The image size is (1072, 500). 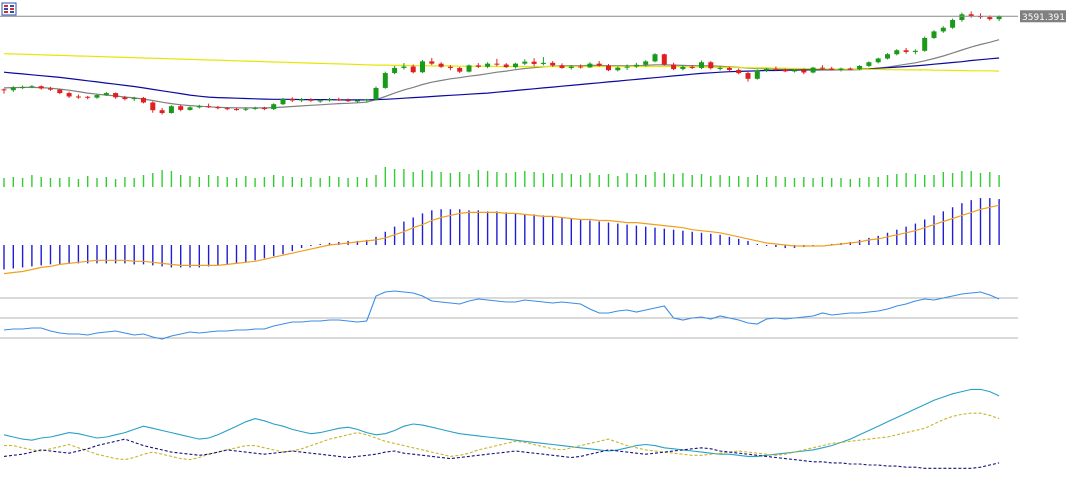 I want to click on oscillator-line, so click(x=501, y=315).